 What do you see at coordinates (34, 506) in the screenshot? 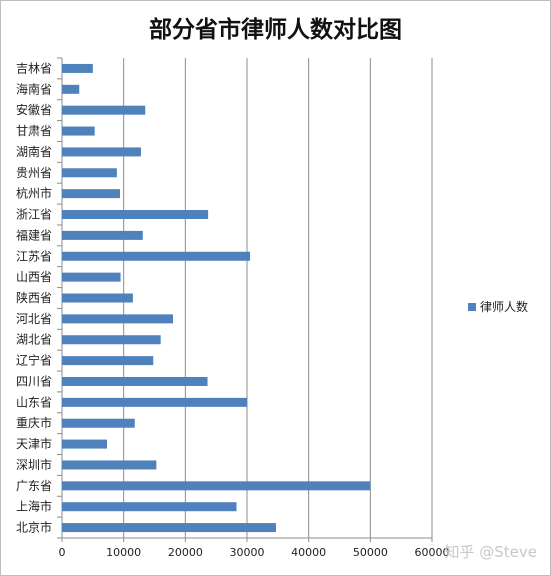
I see `category-label: 上海市` at bounding box center [34, 506].